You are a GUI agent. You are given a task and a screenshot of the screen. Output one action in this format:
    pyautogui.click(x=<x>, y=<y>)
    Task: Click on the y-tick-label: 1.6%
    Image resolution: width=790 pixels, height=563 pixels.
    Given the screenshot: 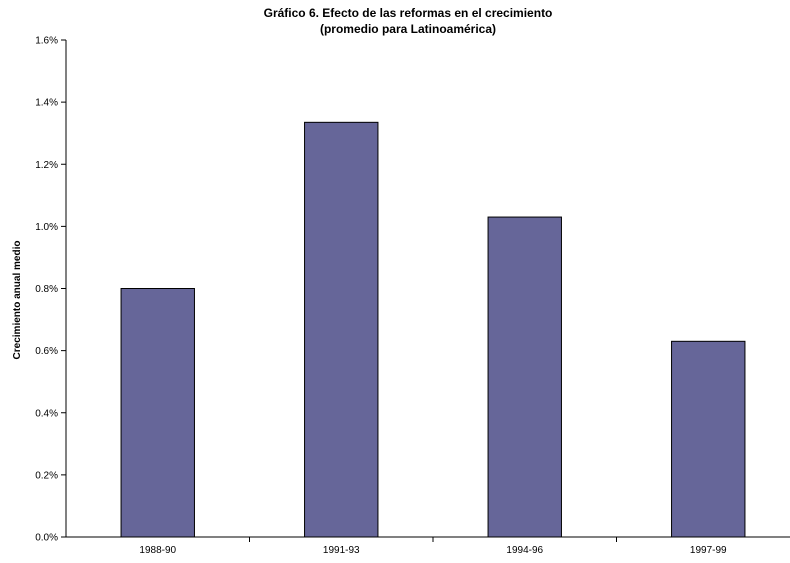 What is the action you would take?
    pyautogui.click(x=46, y=41)
    